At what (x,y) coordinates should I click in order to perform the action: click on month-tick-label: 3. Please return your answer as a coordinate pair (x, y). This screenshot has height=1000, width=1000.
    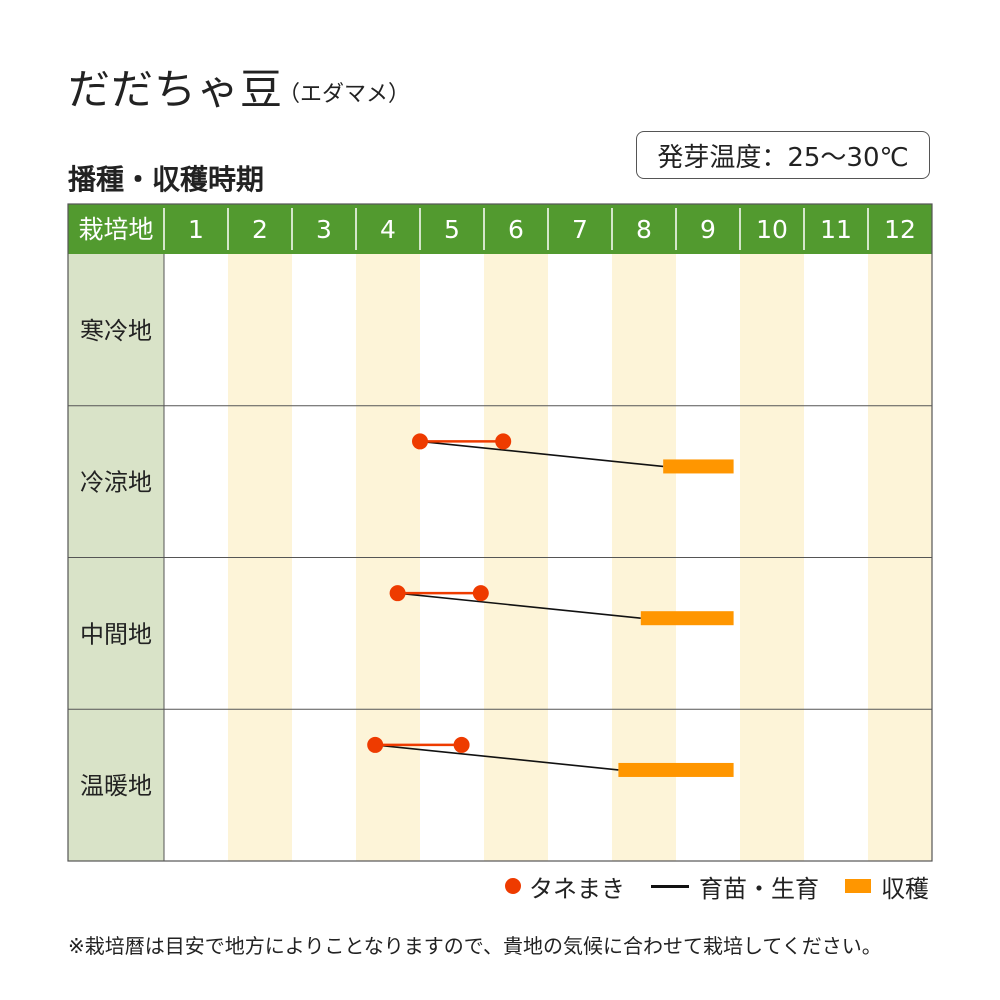
    Looking at the image, I should click on (324, 229).